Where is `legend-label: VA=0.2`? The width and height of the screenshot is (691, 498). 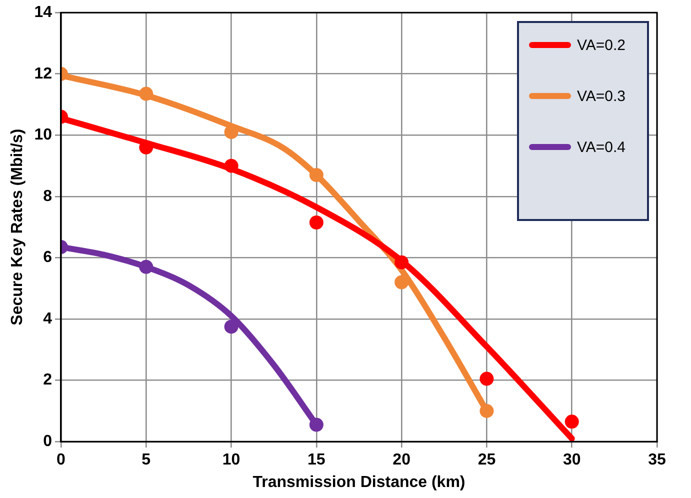 legend-label: VA=0.2 is located at coordinates (601, 45).